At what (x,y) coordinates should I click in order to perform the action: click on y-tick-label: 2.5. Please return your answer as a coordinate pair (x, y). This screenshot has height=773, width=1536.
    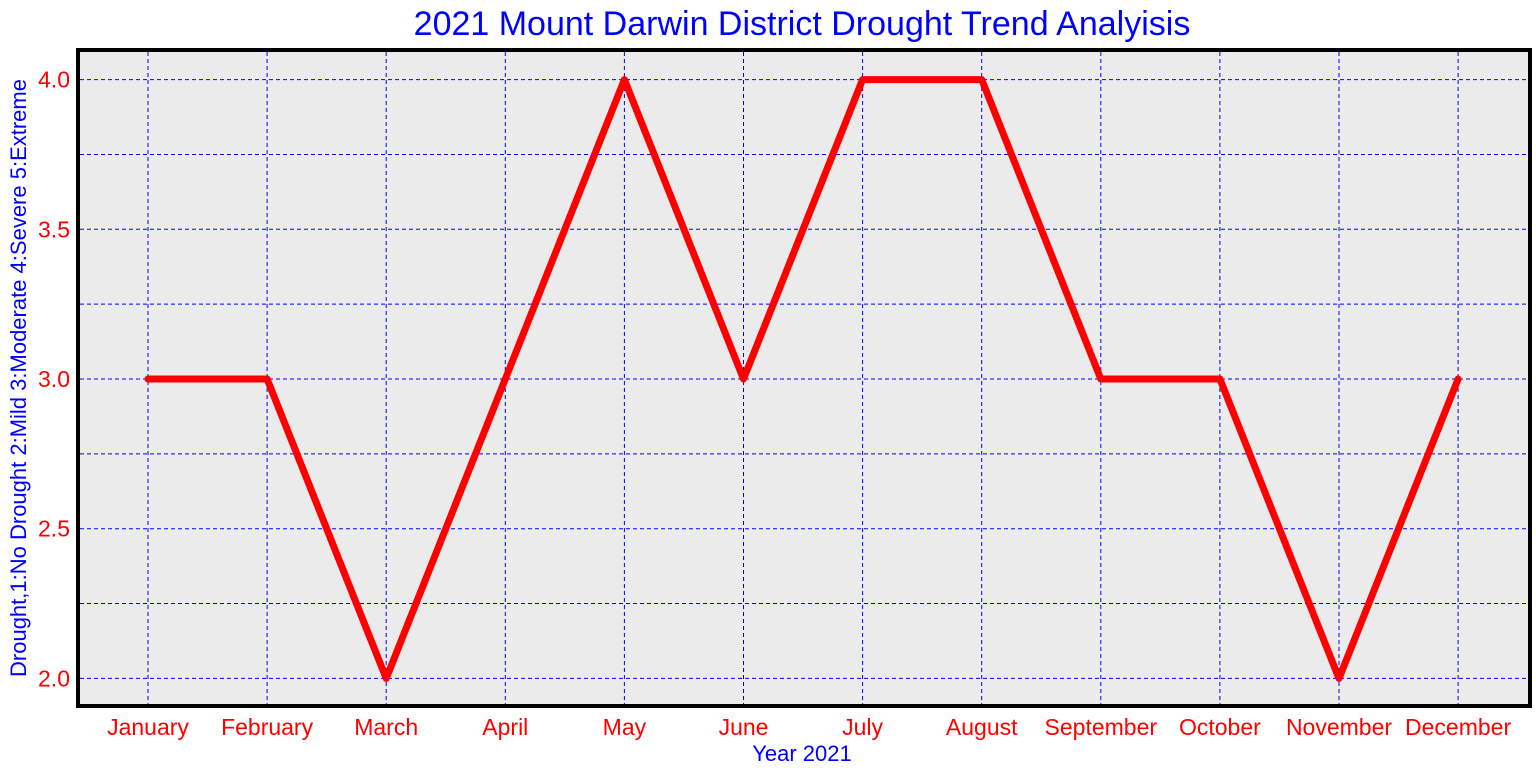
    Looking at the image, I should click on (54, 529).